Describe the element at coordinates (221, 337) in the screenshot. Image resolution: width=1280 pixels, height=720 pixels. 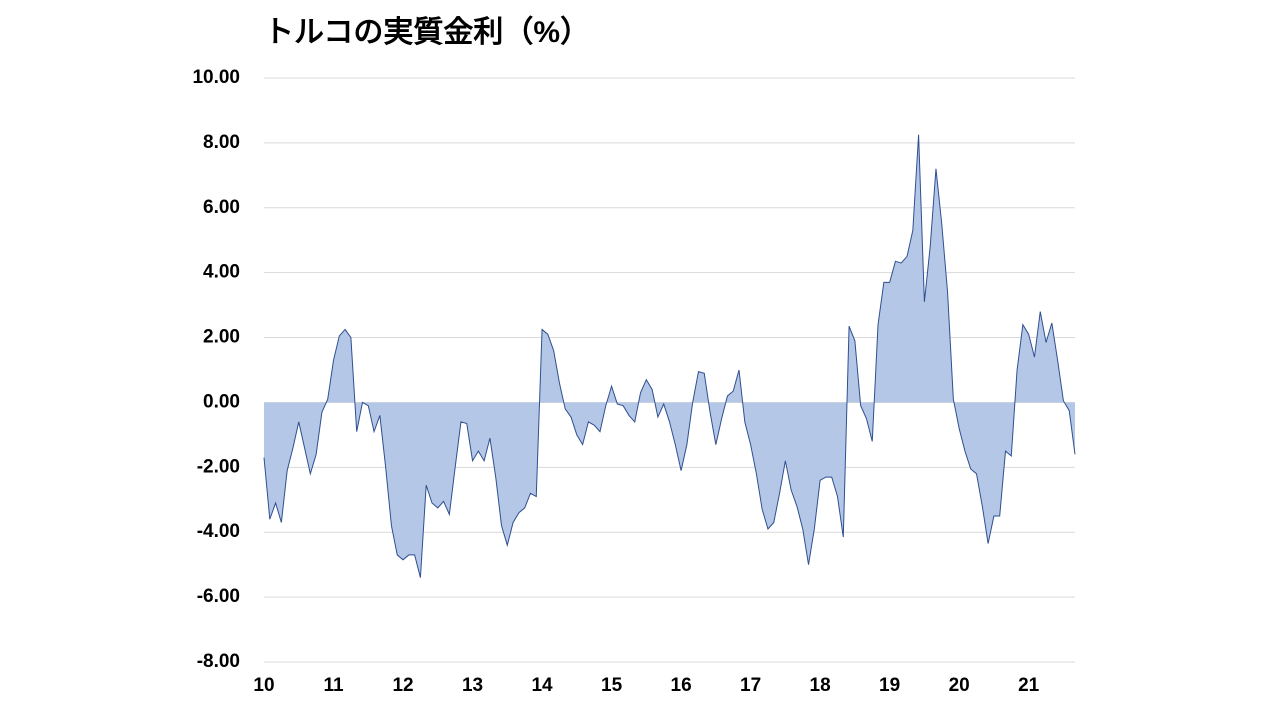
I see `y-tick-label: 2.00` at that location.